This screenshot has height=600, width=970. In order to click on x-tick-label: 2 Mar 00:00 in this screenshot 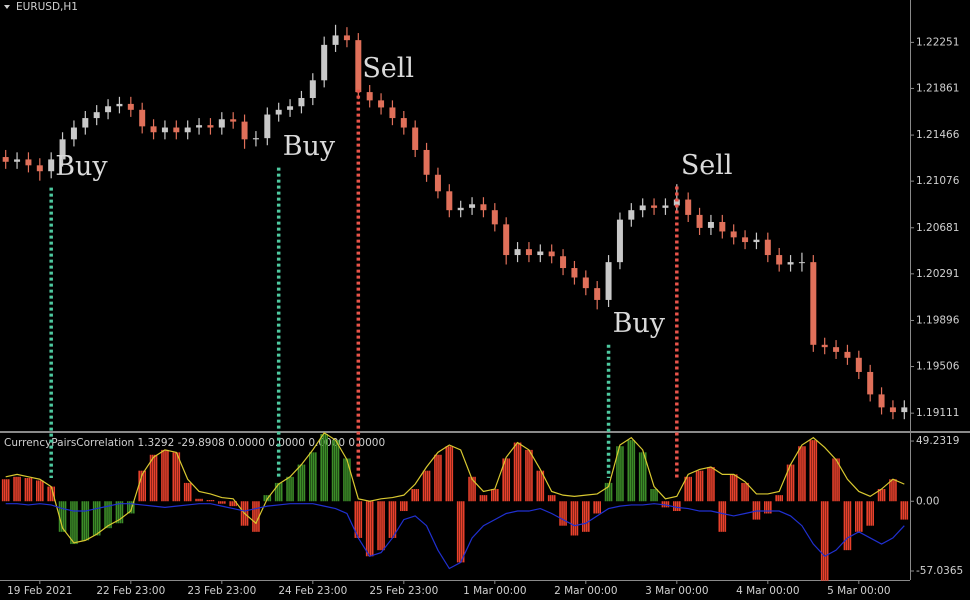, I will do `click(585, 591)`.